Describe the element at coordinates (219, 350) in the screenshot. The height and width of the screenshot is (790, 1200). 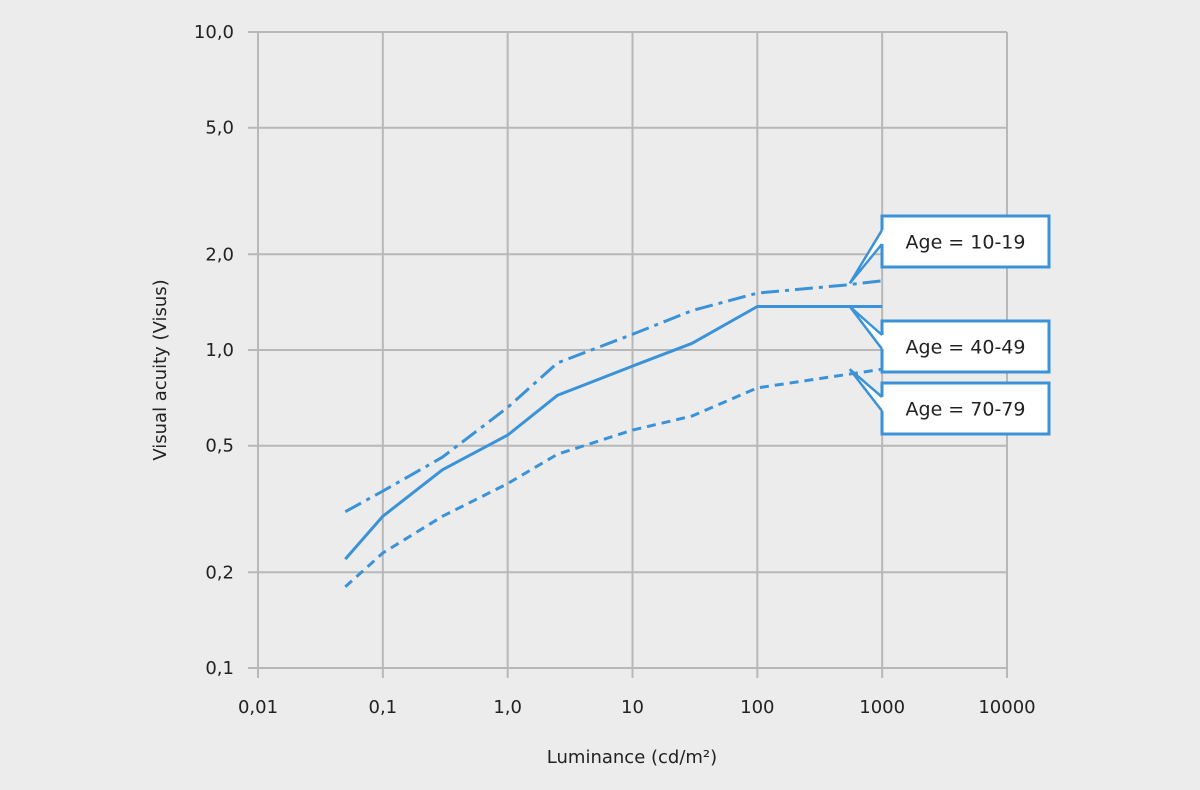
I see `y-tick-label: 1,0` at that location.